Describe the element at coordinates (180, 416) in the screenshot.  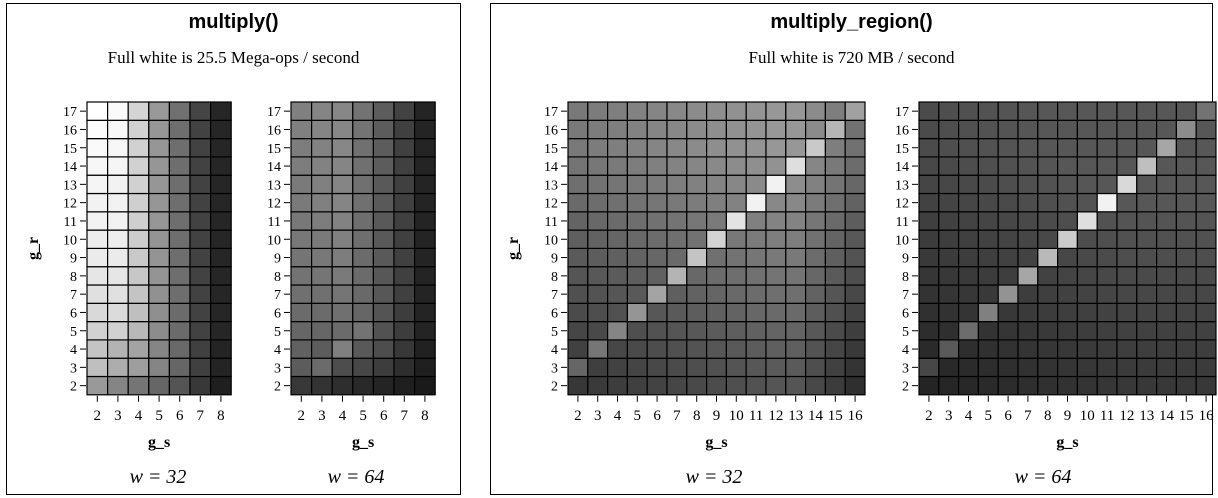
I see `x-tick-label: 6` at that location.